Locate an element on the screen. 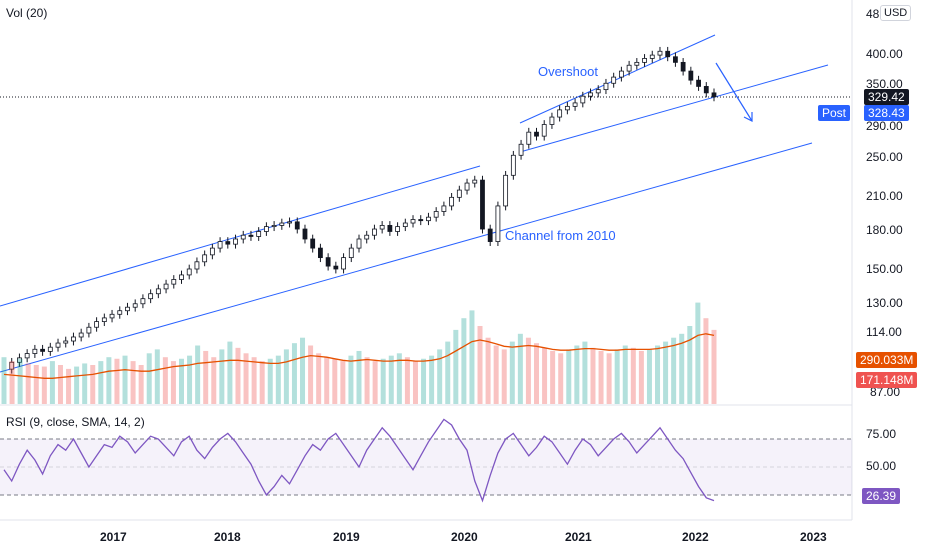  price-tick: 180.00 is located at coordinates (884, 230).